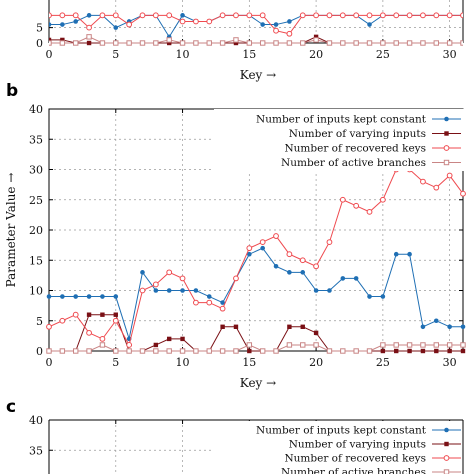 The width and height of the screenshot is (474, 474). Describe the element at coordinates (357, 134) in the screenshot. I see `panel-b-legend-label: Number of varying inputs` at that location.